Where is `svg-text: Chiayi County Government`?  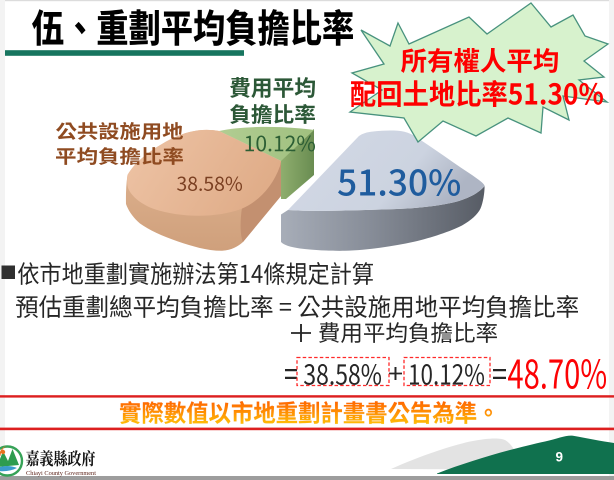 svg-text: Chiayi County Government is located at coordinates (61, 473).